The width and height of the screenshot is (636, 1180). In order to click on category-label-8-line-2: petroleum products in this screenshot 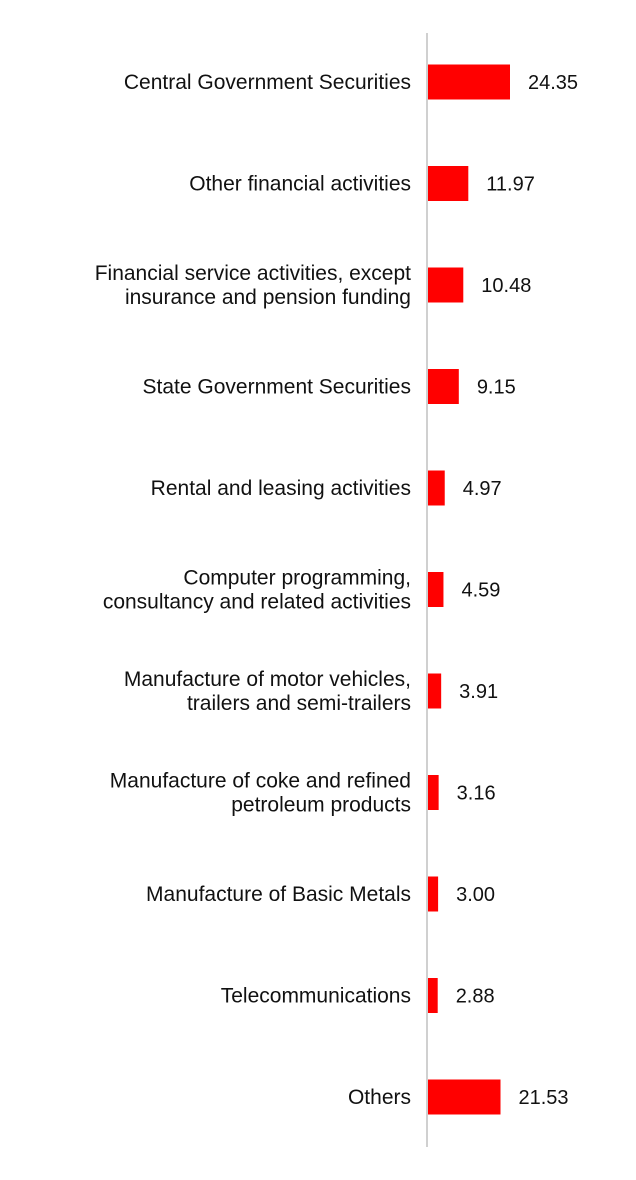, I will do `click(321, 805)`.